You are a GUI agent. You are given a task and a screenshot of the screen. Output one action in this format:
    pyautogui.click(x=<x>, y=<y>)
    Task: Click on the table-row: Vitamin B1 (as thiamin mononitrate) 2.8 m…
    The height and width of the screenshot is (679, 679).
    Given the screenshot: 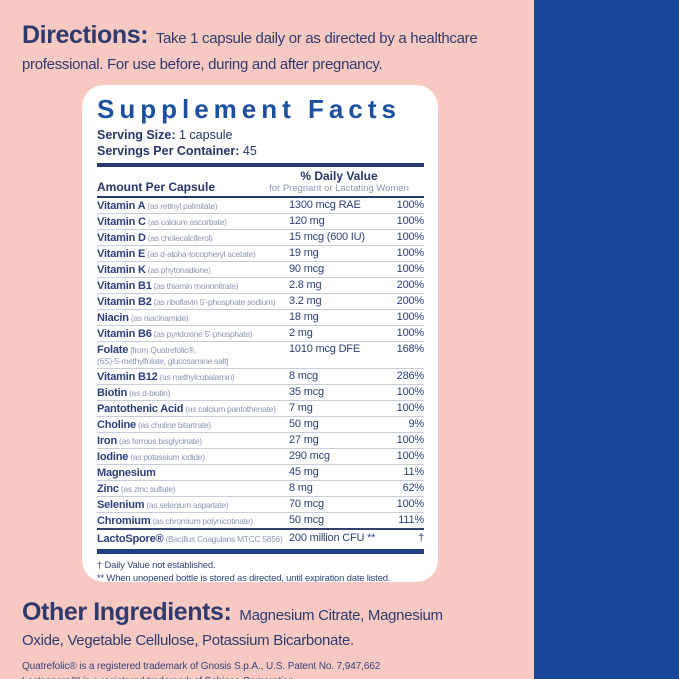 What is the action you would take?
    pyautogui.click(x=260, y=286)
    